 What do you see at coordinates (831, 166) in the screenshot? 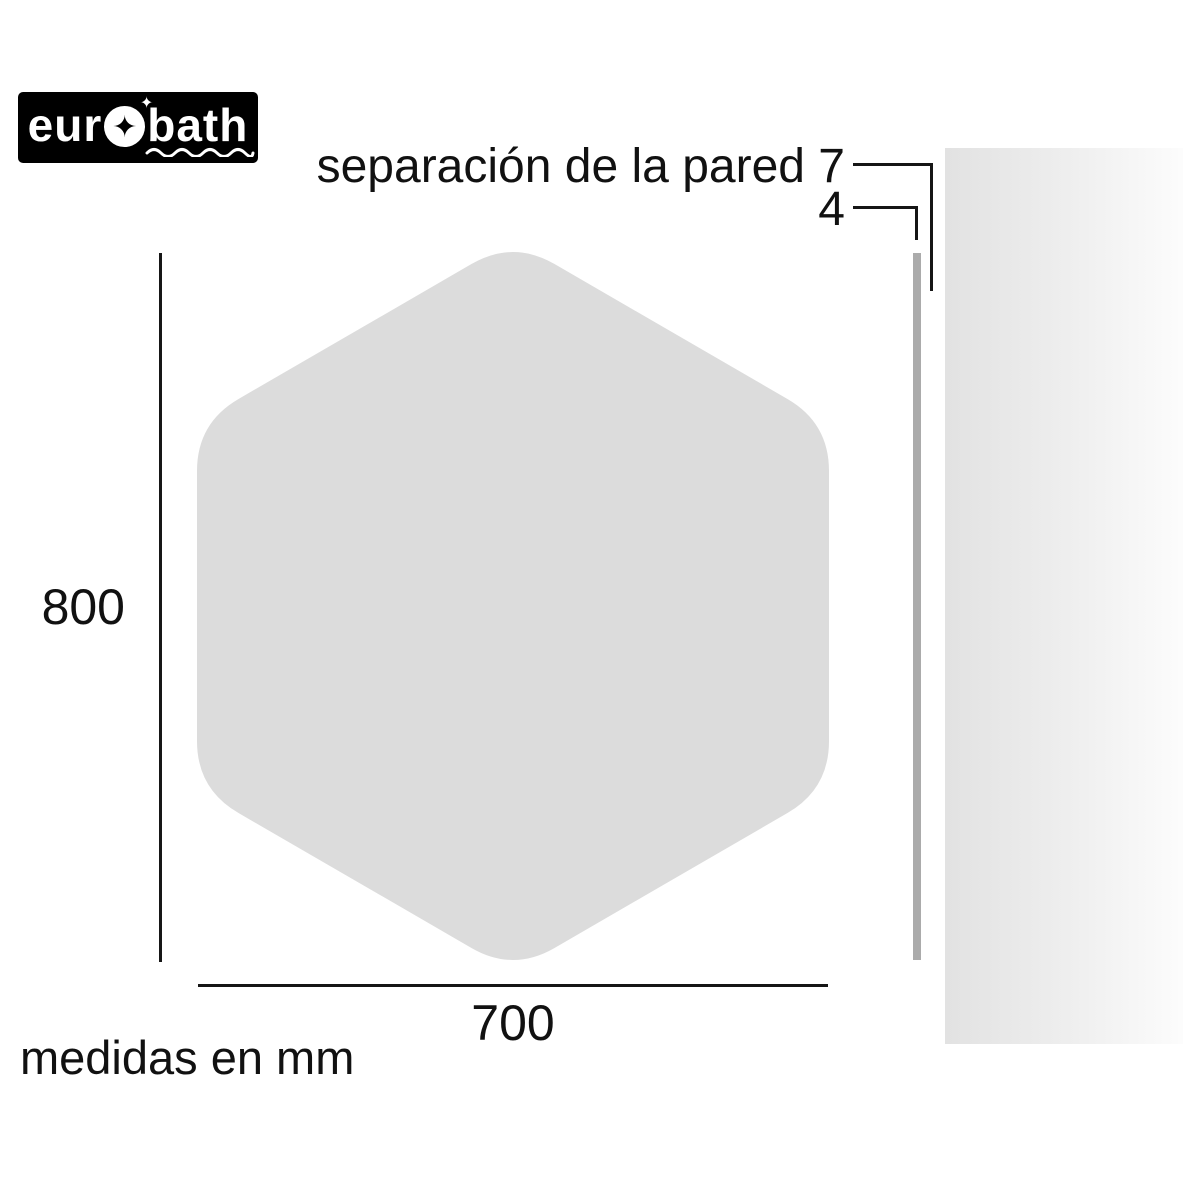
I see `wall-separation-value: 7` at bounding box center [831, 166].